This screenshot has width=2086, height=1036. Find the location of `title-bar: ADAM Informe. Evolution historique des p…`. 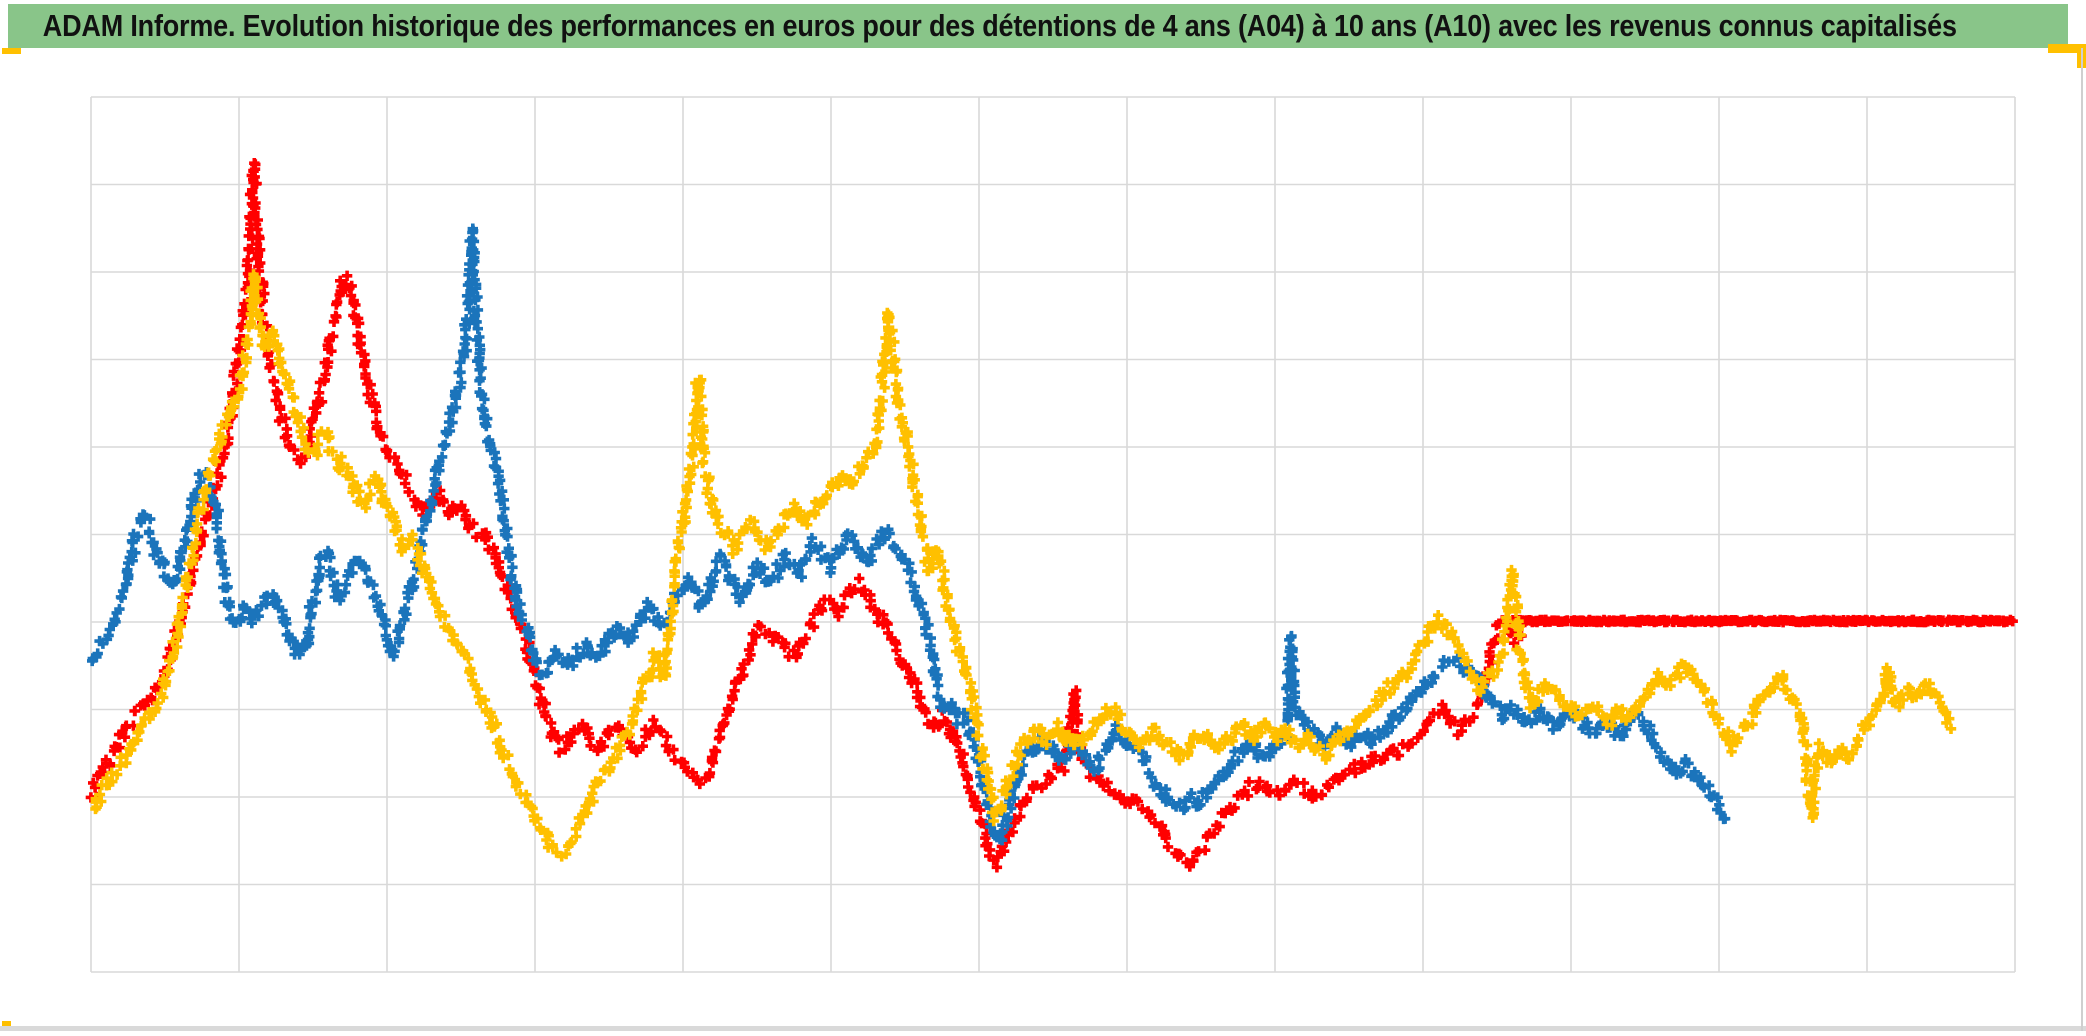

title-bar: ADAM Informe. Evolution historique des p… is located at coordinates (1038, 26).